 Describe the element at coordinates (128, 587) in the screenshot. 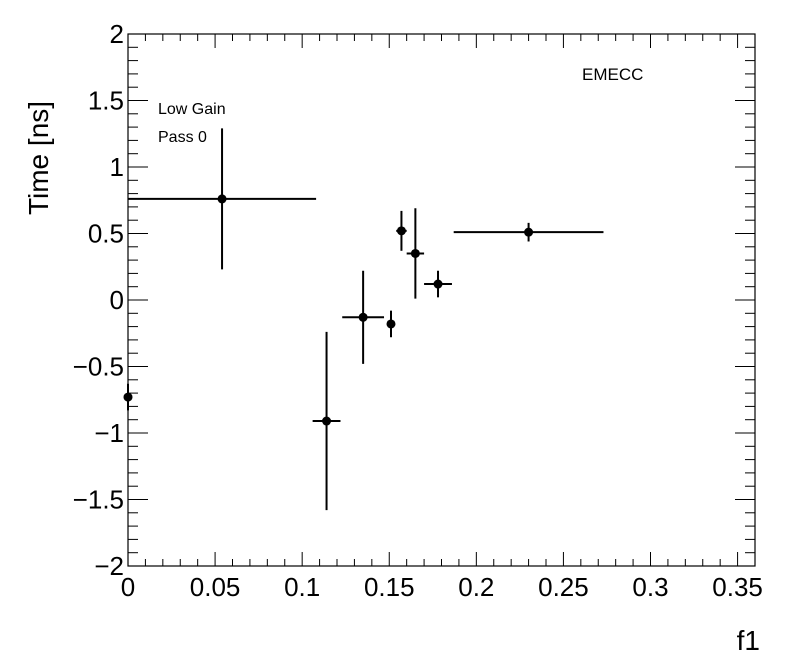

I see `x-tick-label: 0` at that location.